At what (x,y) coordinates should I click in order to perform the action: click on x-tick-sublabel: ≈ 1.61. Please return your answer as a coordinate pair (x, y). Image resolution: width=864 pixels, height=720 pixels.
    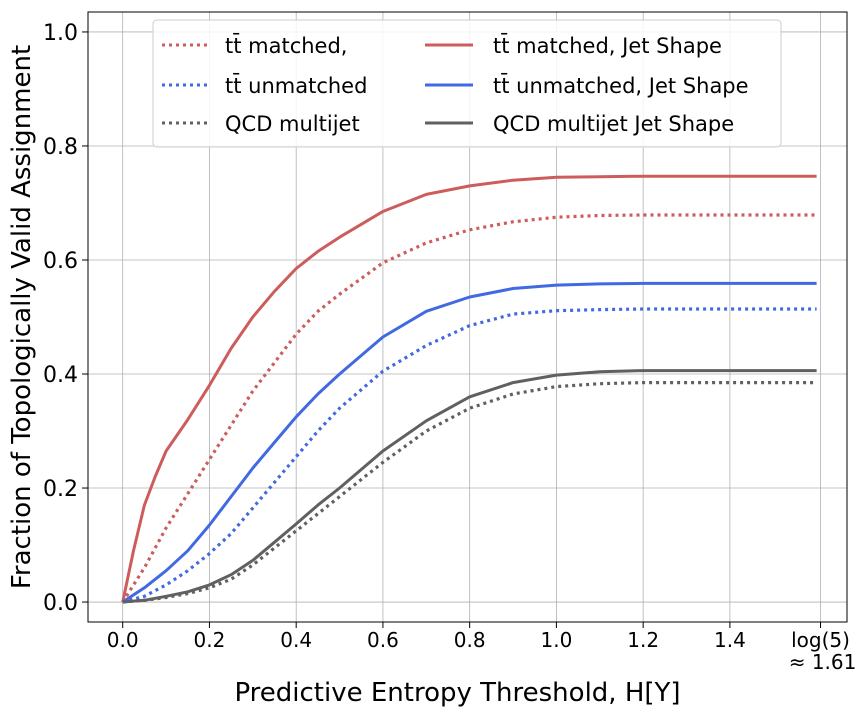
    Looking at the image, I should click on (823, 662).